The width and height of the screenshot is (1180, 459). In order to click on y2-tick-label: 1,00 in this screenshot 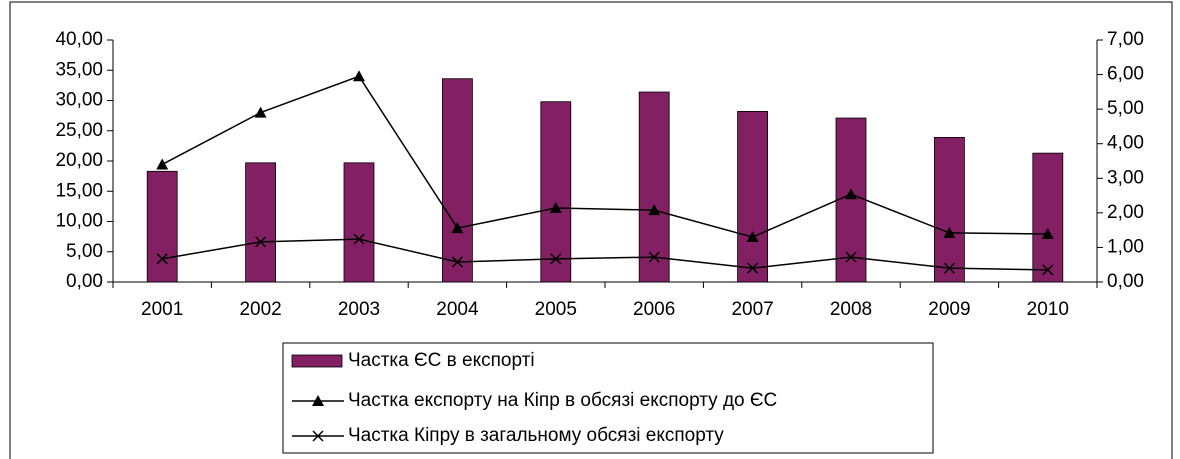, I will do `click(1125, 246)`.